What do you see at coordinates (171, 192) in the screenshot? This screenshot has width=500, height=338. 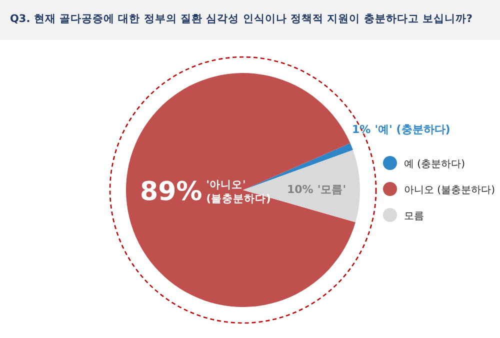 I see `data-label: 89%` at bounding box center [171, 192].